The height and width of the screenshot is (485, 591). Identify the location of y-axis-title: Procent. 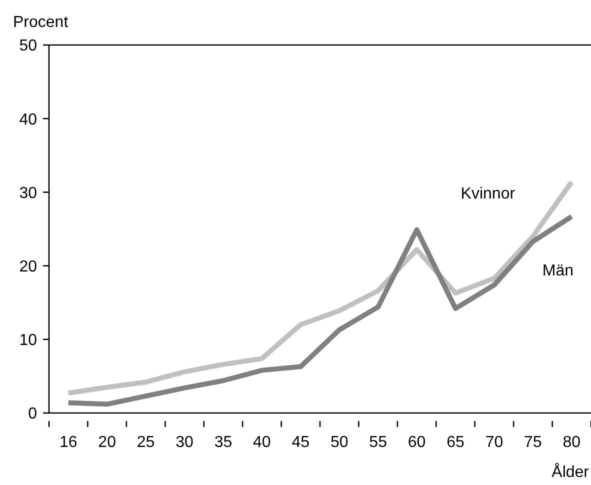
(41, 22).